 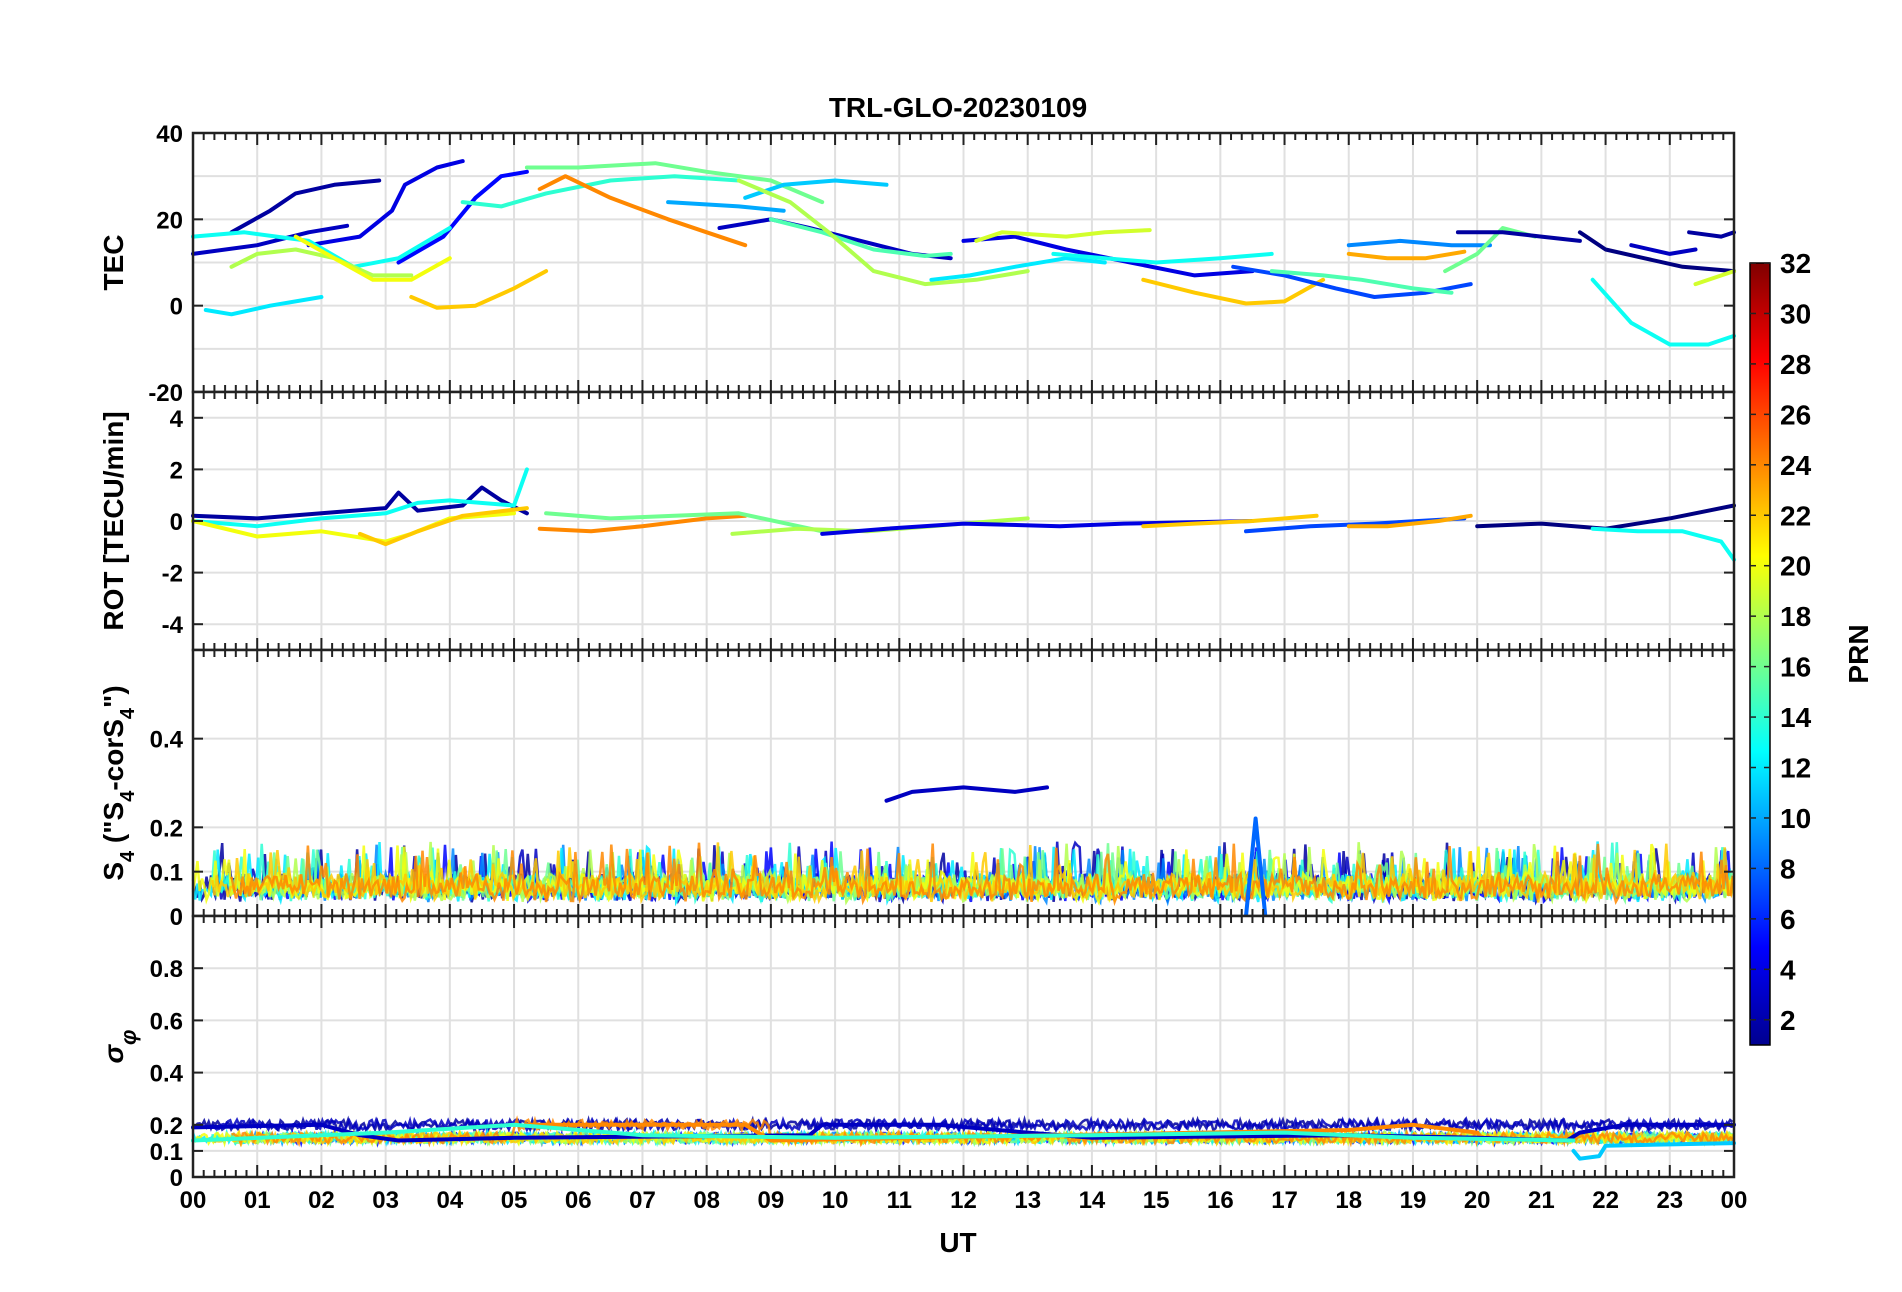 What do you see at coordinates (1795, 768) in the screenshot?
I see `colorbar-tick-label: 12` at bounding box center [1795, 768].